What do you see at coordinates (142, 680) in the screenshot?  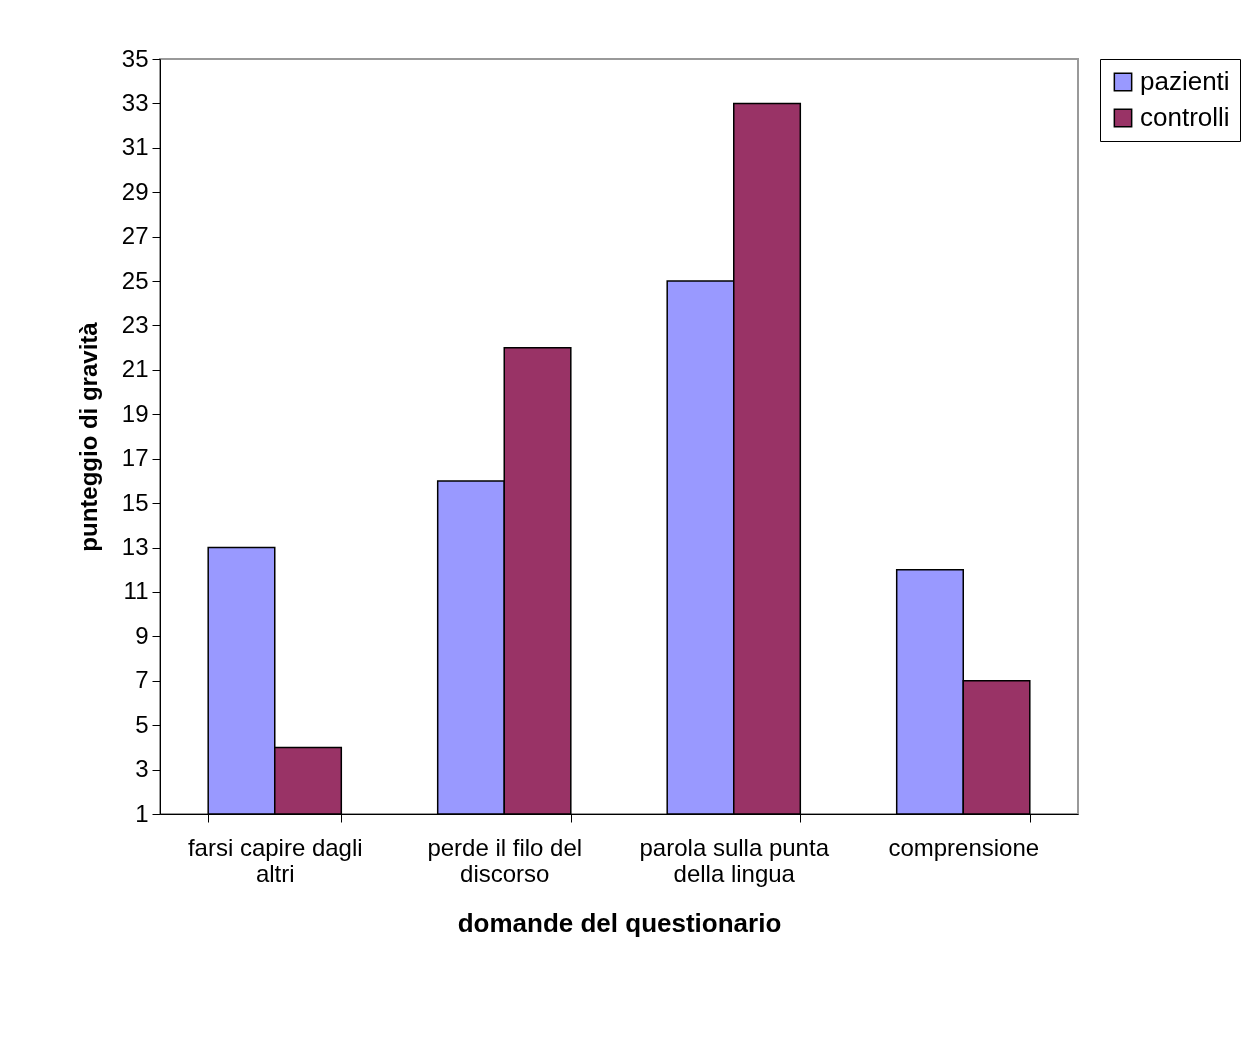 I see `y-tick-label: 7` at bounding box center [142, 680].